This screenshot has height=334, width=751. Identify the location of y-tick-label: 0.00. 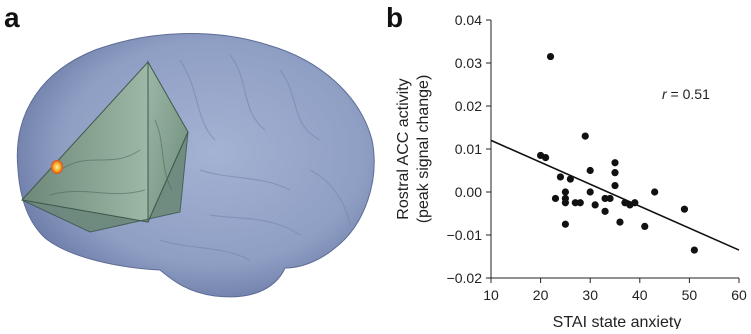
(468, 192).